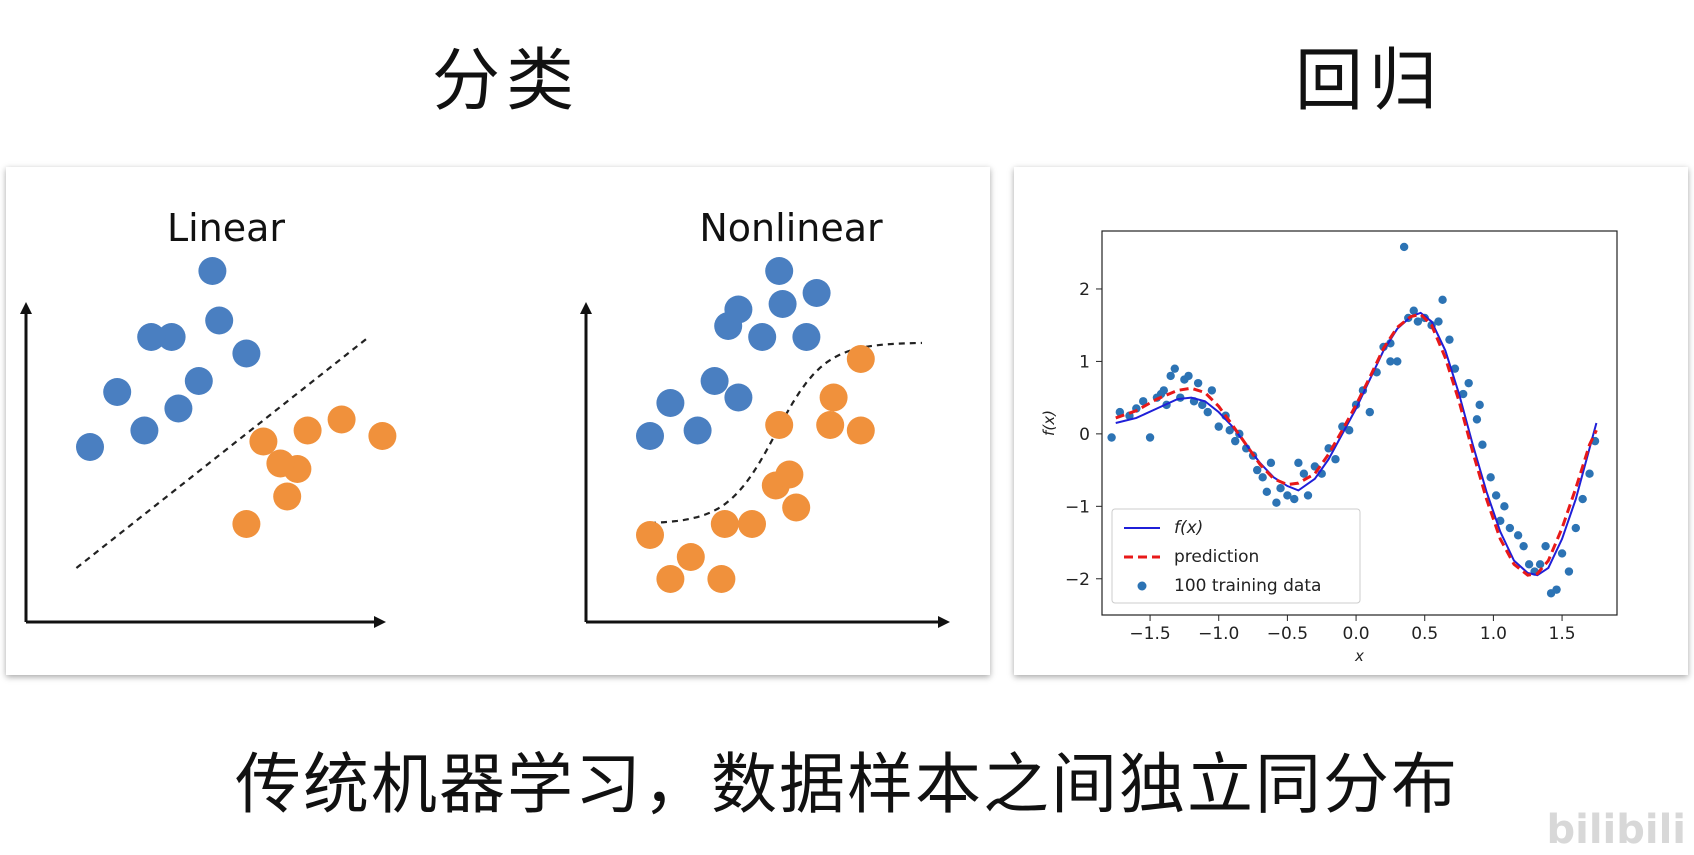 The height and width of the screenshot is (855, 1694). Describe the element at coordinates (847, 784) in the screenshot. I see `caption: 传统机器学习，数据样本之间独立同分布` at that location.